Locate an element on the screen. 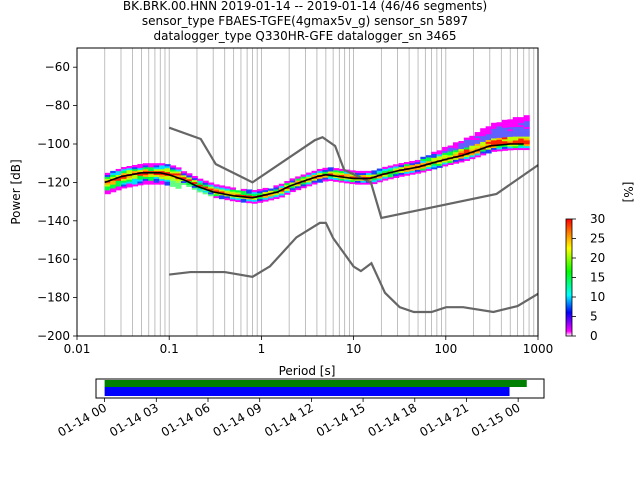 The image size is (640, 480). coverage-tick-label: 01-14 09 is located at coordinates (237, 419).